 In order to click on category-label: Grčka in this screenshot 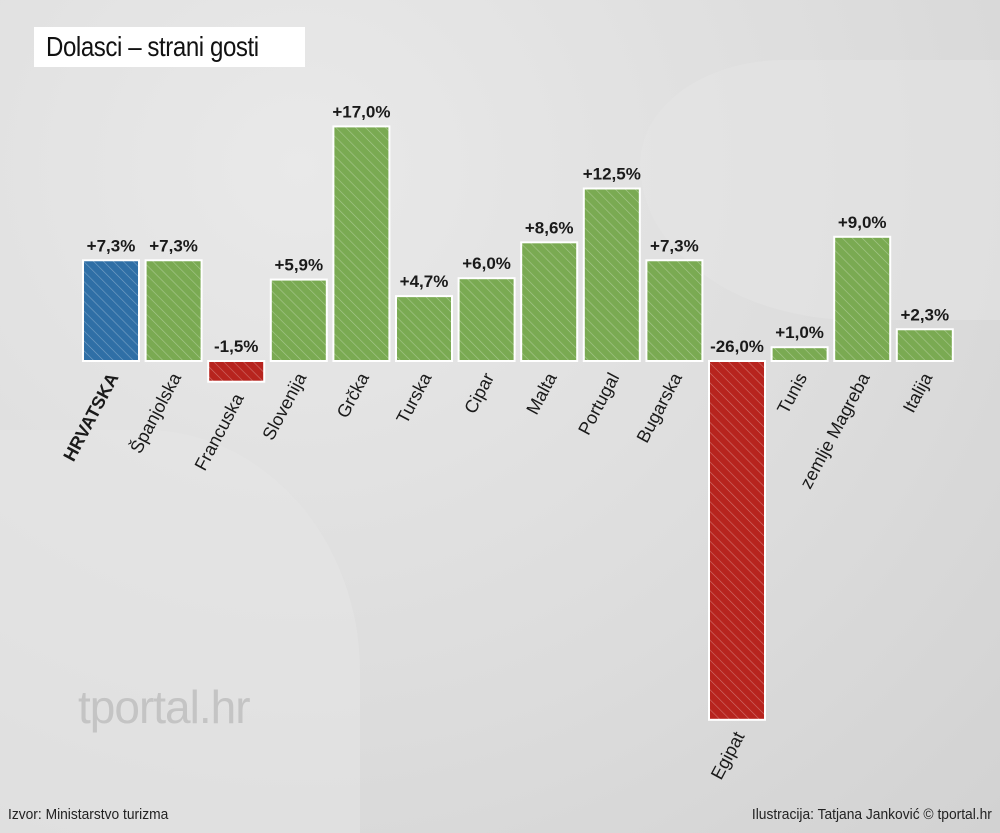, I will do `click(353, 395)`.